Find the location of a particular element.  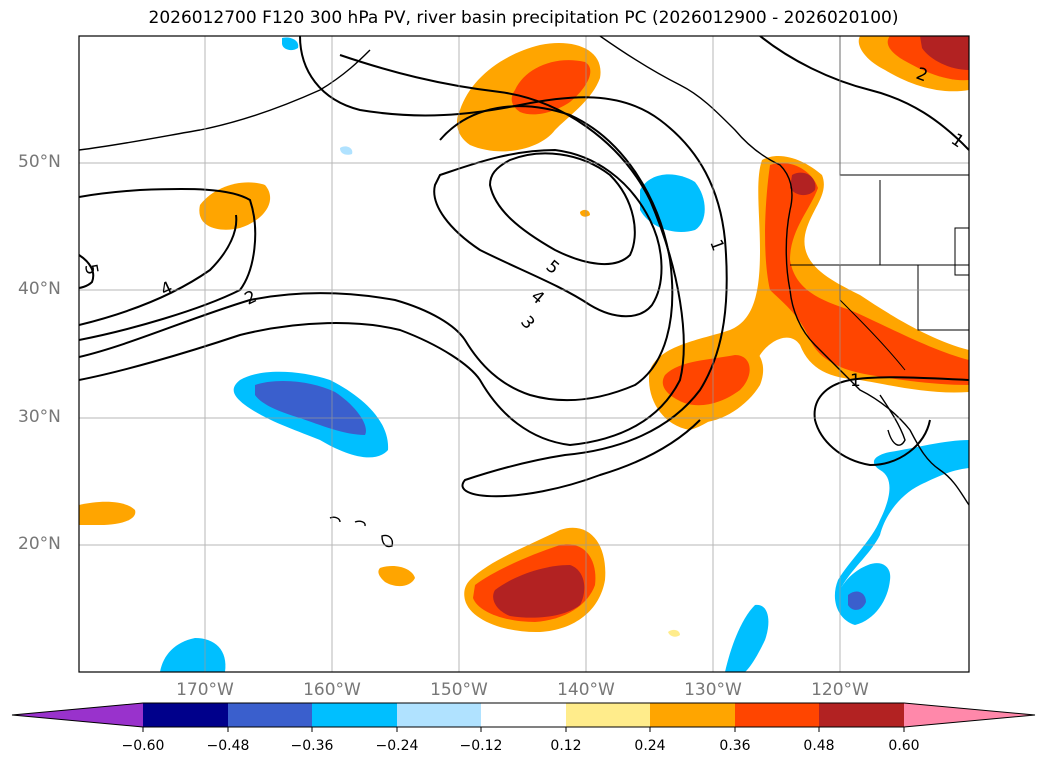

lat-label: 20°N is located at coordinates (39, 544).